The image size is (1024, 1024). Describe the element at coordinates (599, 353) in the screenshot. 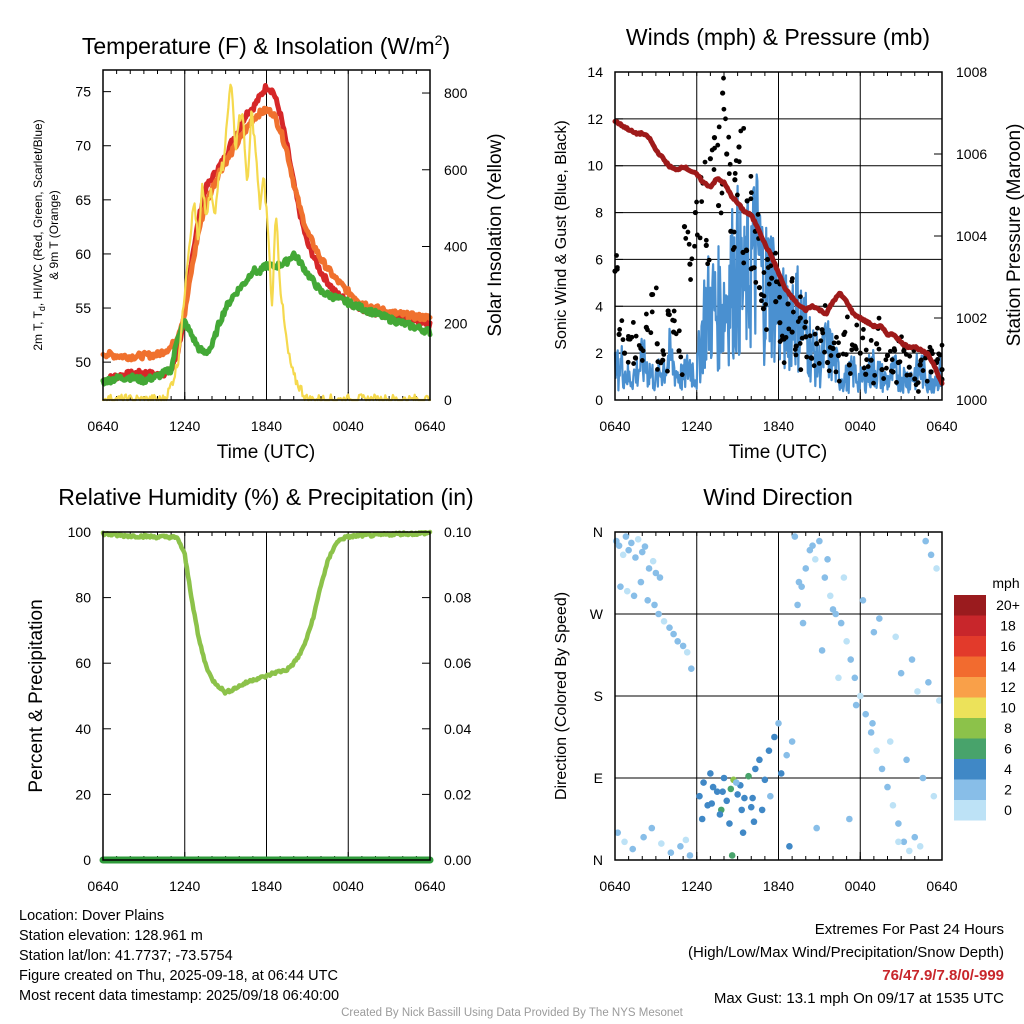

I see `y-tick-label: 2` at that location.